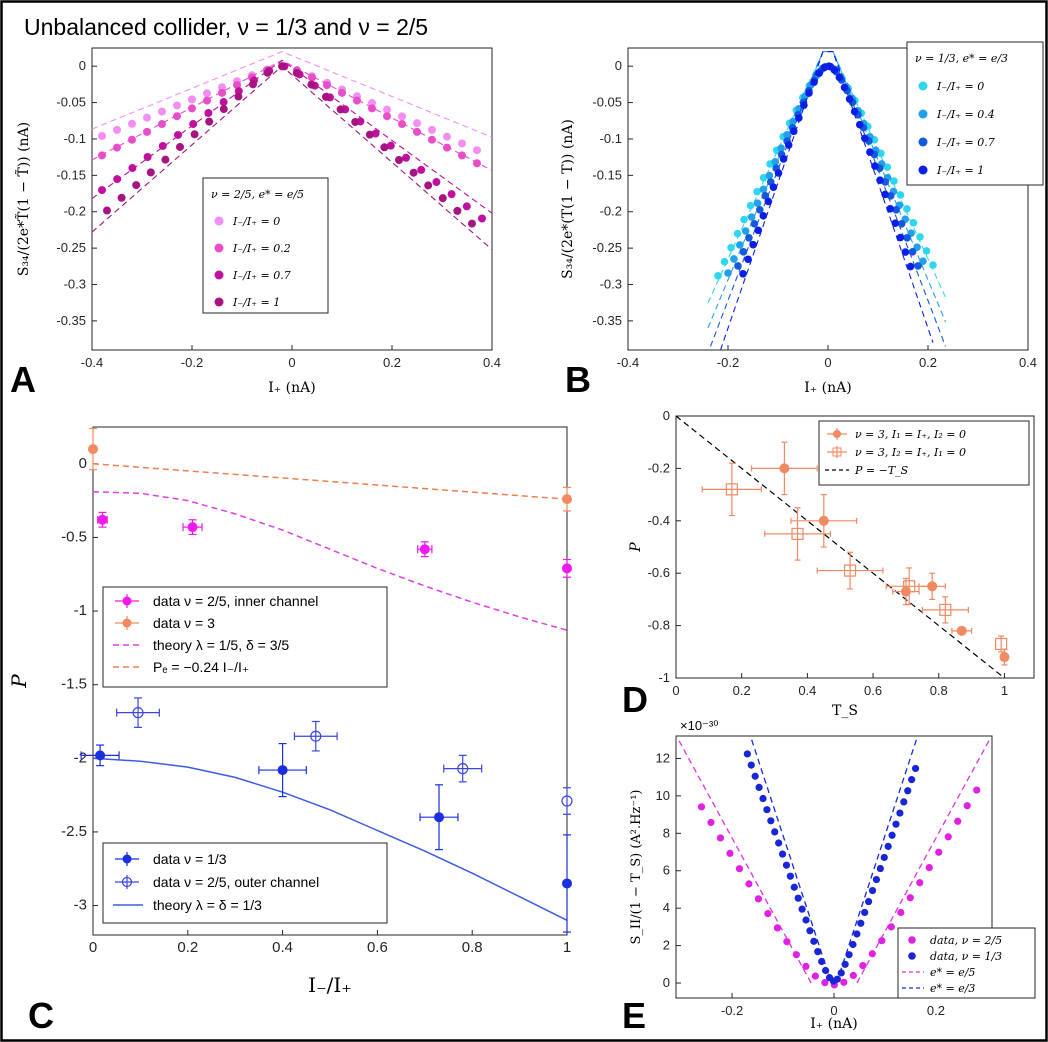  I want to click on y-axis-label: S₃₄/(2e*T̃(1 − T̃)) (nA), so click(23, 199).